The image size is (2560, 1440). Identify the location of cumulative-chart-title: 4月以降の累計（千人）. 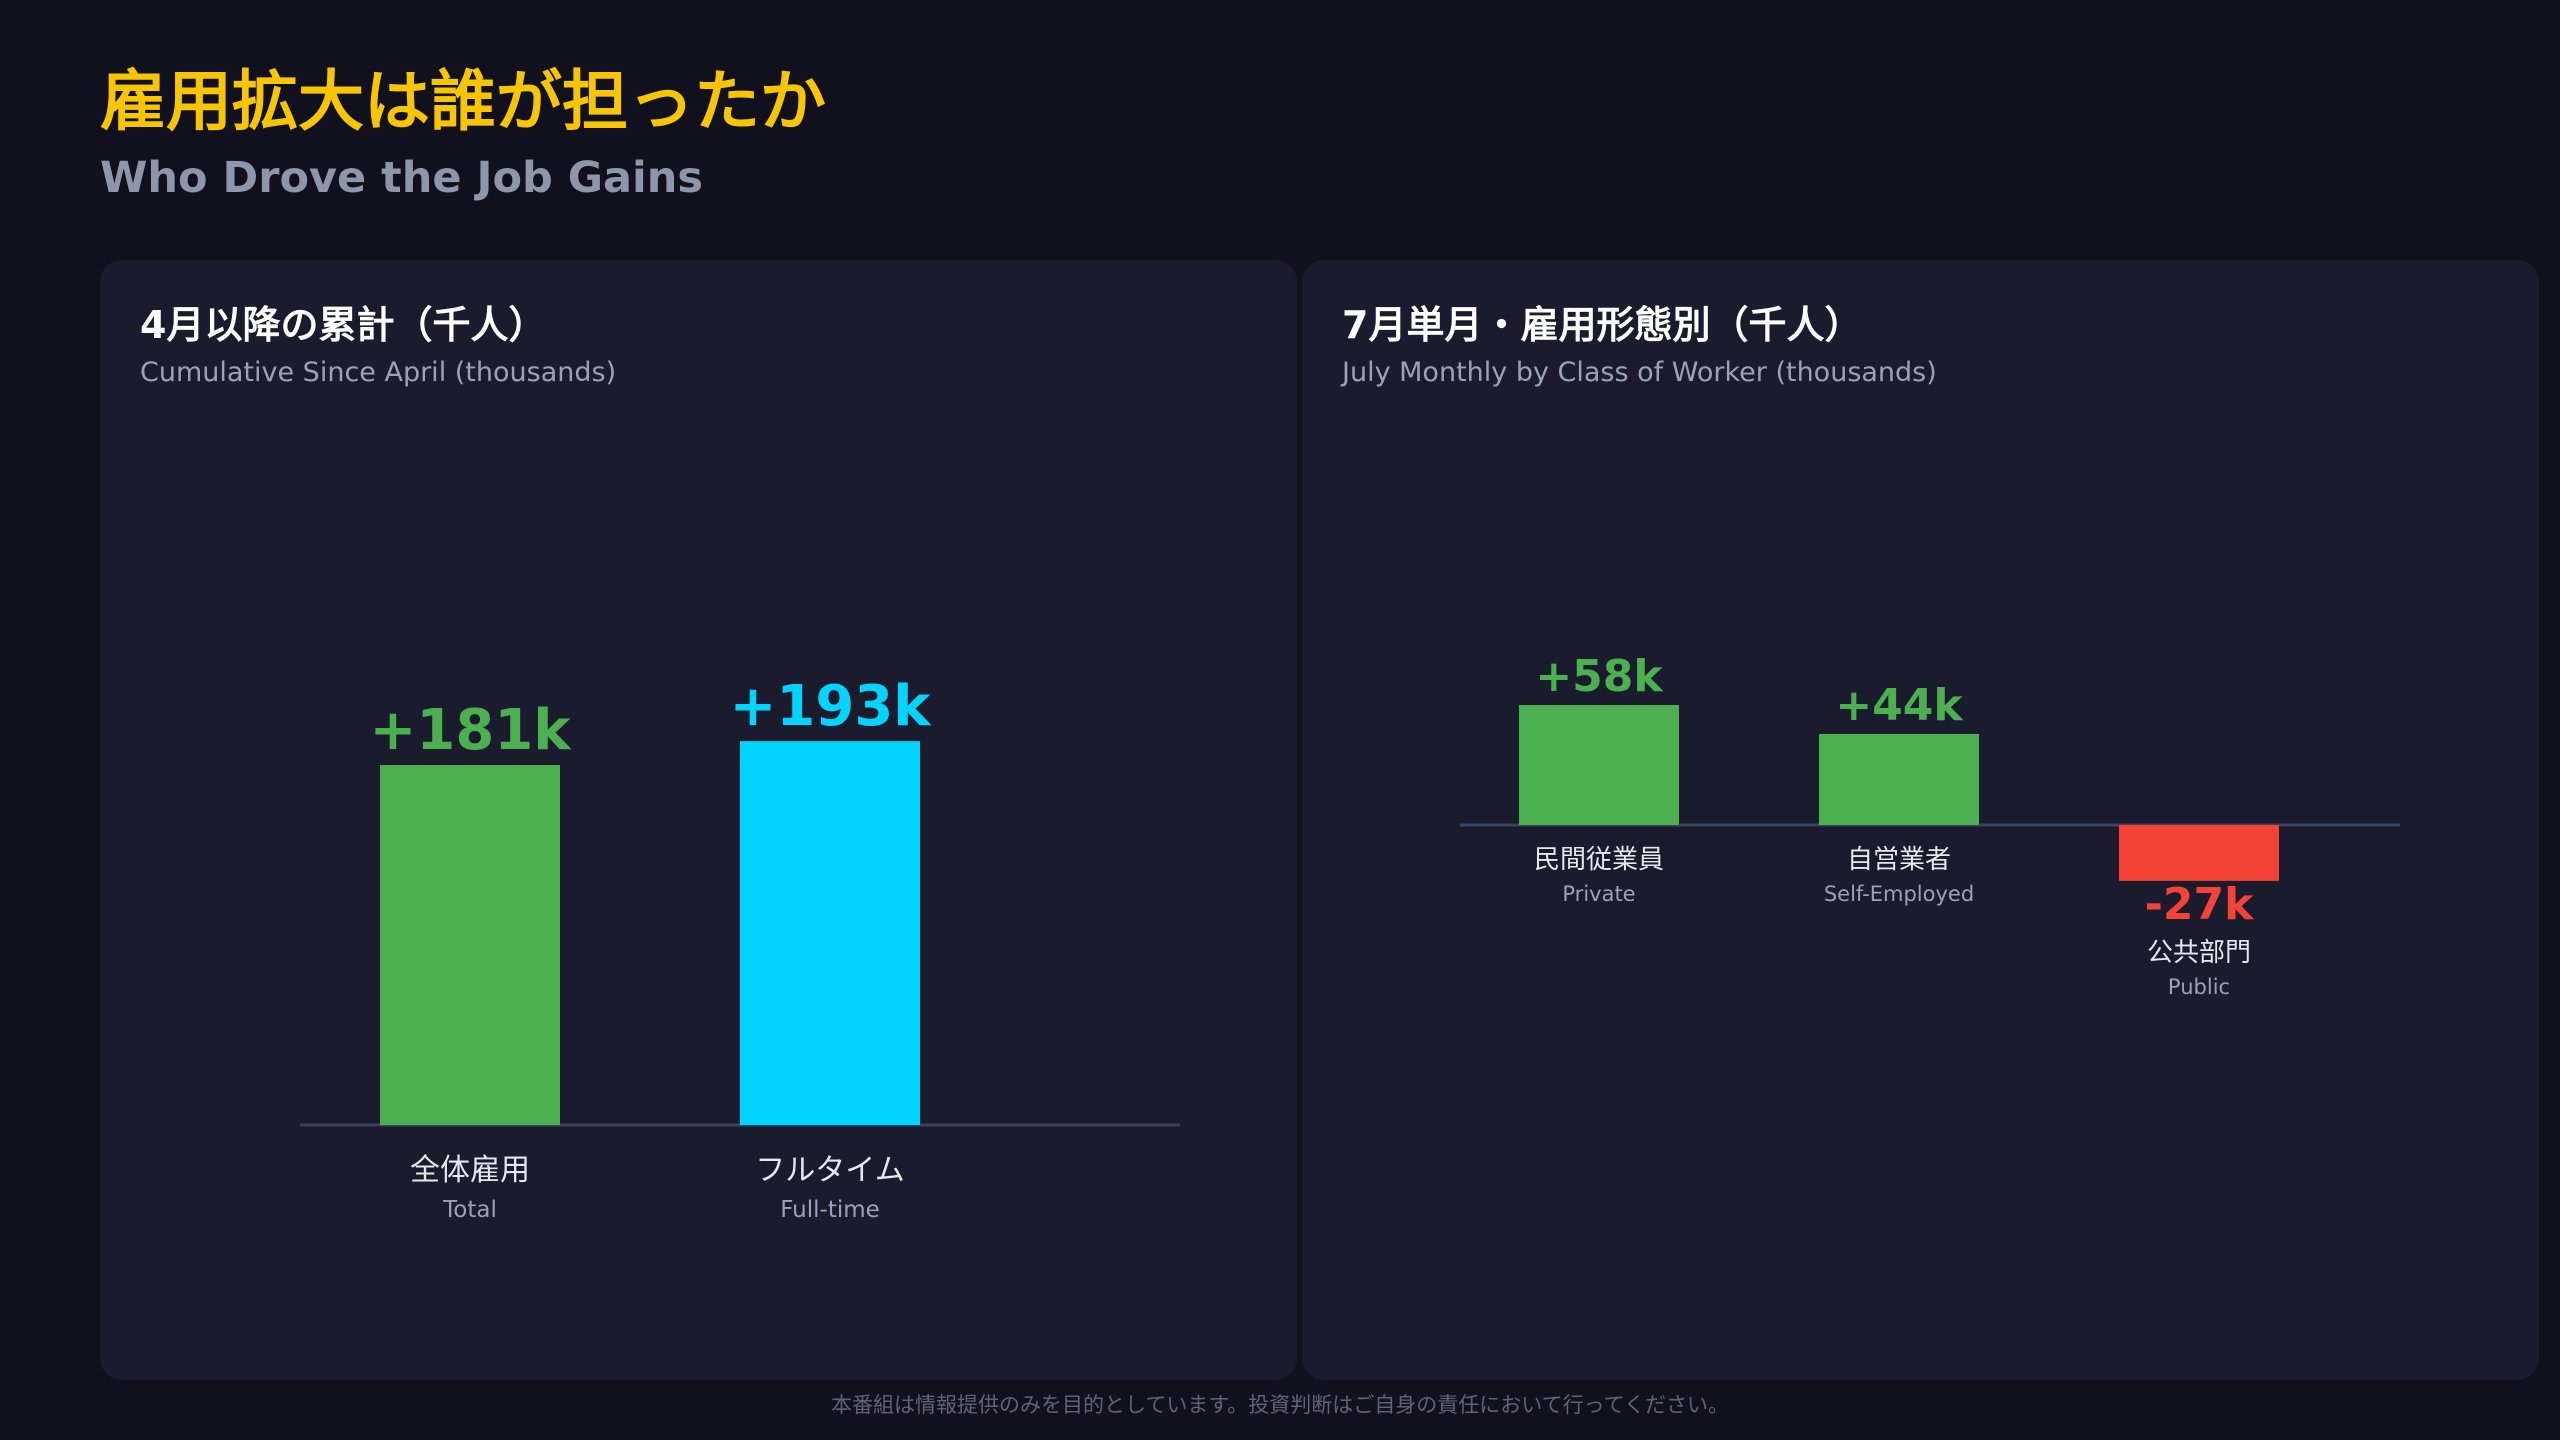
(343, 325).